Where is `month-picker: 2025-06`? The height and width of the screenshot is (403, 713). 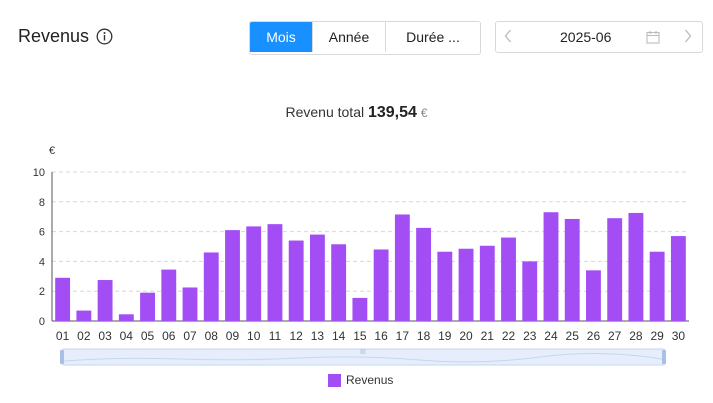
month-picker: 2025-06 is located at coordinates (599, 37).